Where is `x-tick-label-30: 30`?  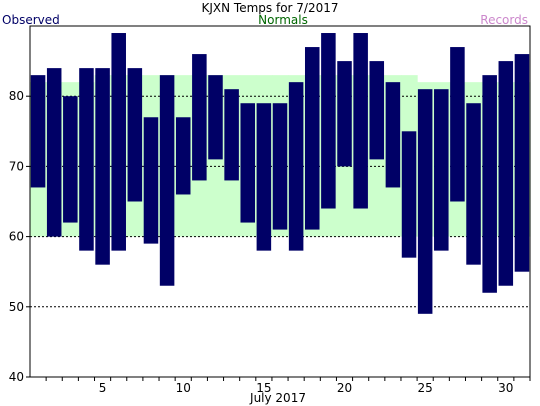 x-tick-label-30: 30 is located at coordinates (505, 388).